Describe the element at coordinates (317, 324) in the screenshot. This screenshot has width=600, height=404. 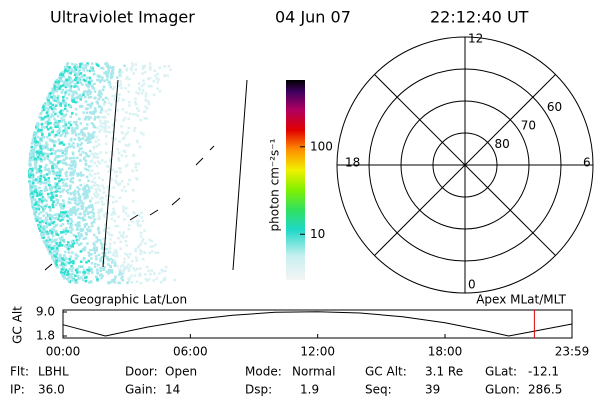
I see `altitude-line` at that location.